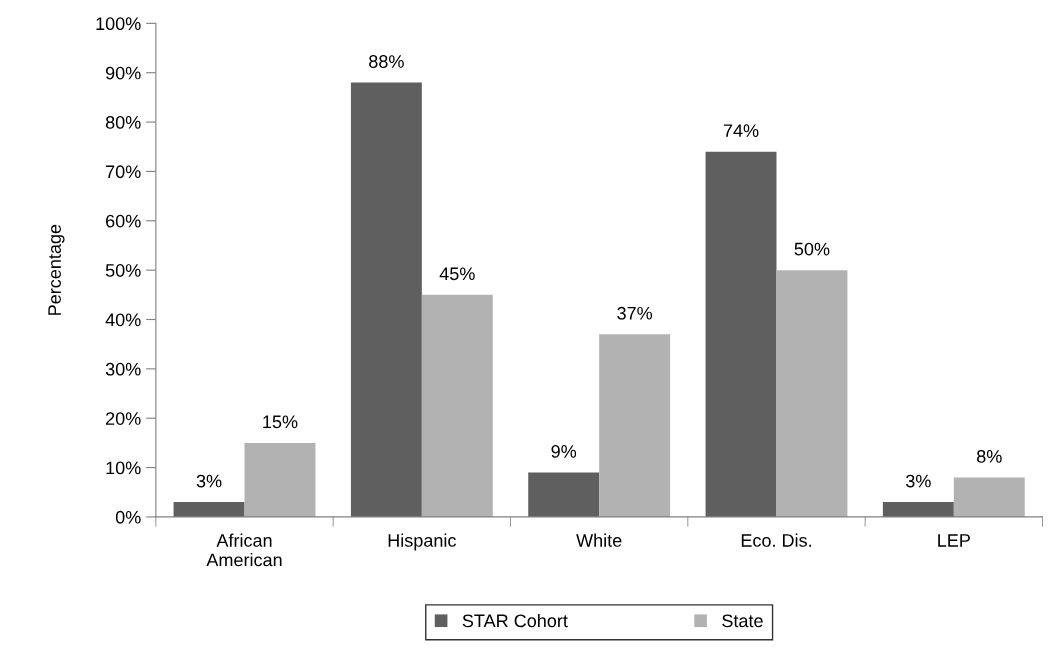 This screenshot has width=1053, height=667. Describe the element at coordinates (123, 369) in the screenshot. I see `y-tick-label: 30%` at that location.